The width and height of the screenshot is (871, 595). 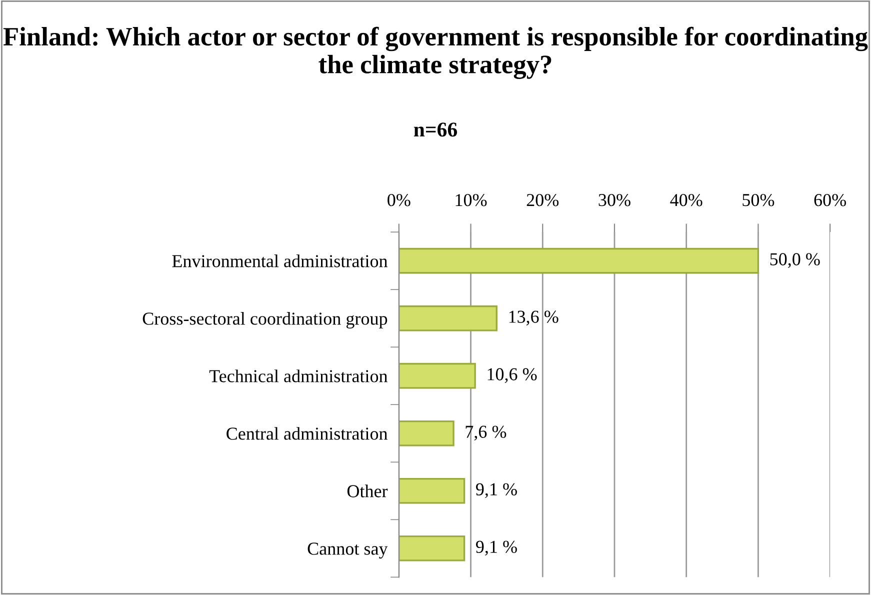 I want to click on x-tick-label: 60%, so click(x=830, y=200).